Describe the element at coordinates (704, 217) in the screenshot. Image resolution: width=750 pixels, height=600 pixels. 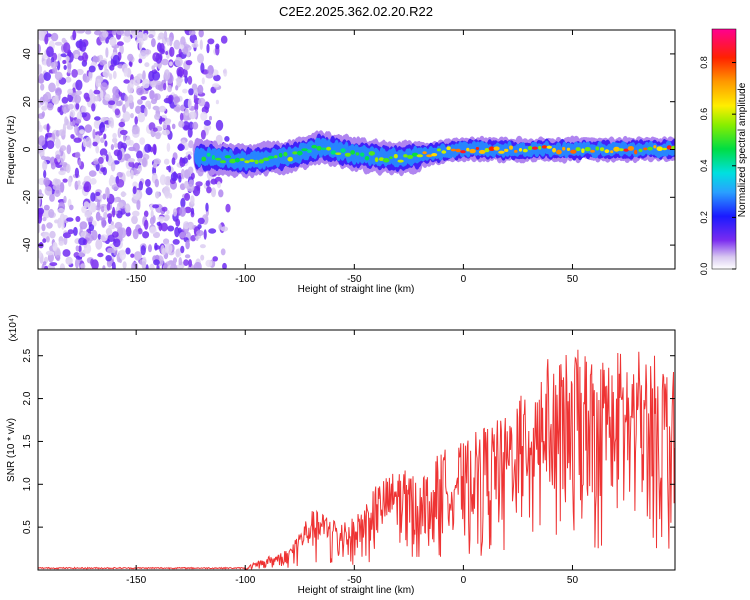
I see `colorbar-tick-label: 0.2` at that location.